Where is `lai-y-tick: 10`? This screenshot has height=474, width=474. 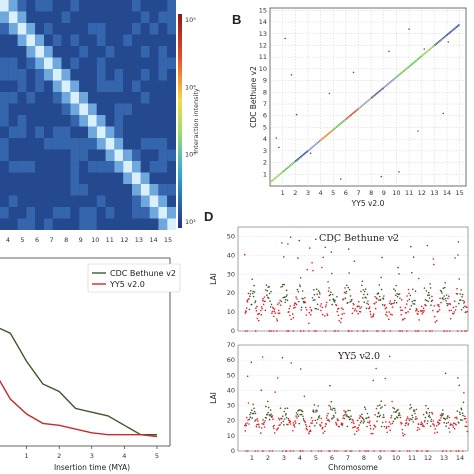
lai-y-tick: 10 is located at coordinates (231, 312).